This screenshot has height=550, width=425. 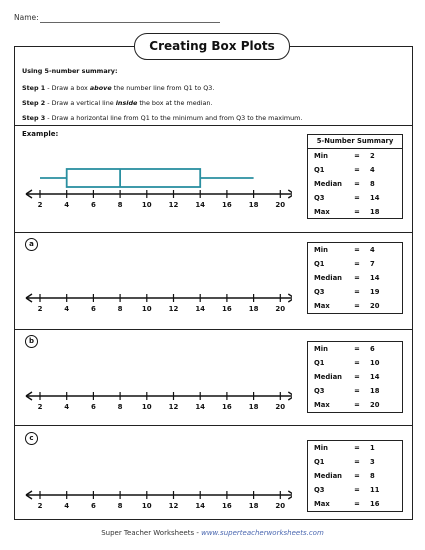 What do you see at coordinates (375, 377) in the screenshot?
I see `median-value: 14` at bounding box center [375, 377].